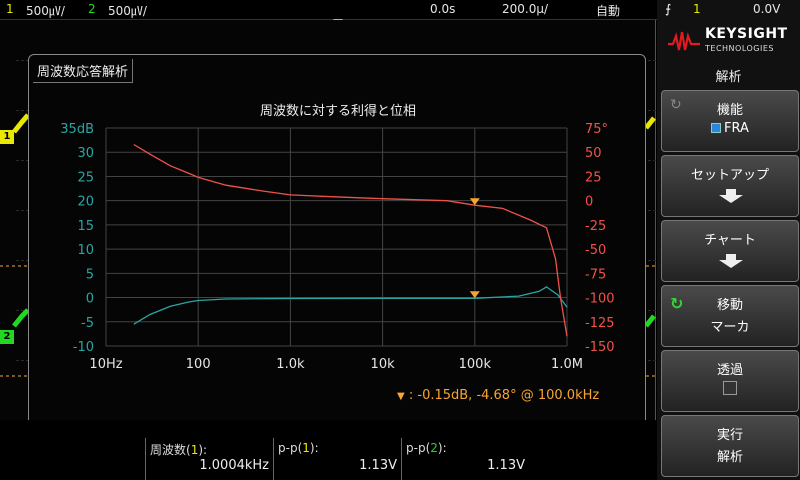 The width and height of the screenshot is (800, 480). Describe the element at coordinates (10, 9) in the screenshot. I see `ch1-number: 1` at that location.